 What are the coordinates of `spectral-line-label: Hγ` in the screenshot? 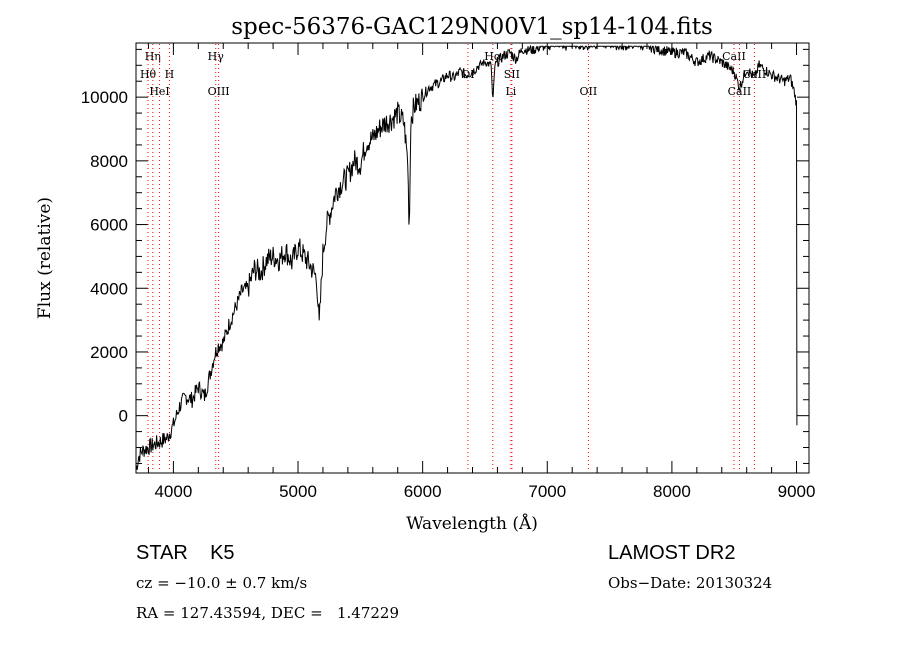 It's located at (216, 56).